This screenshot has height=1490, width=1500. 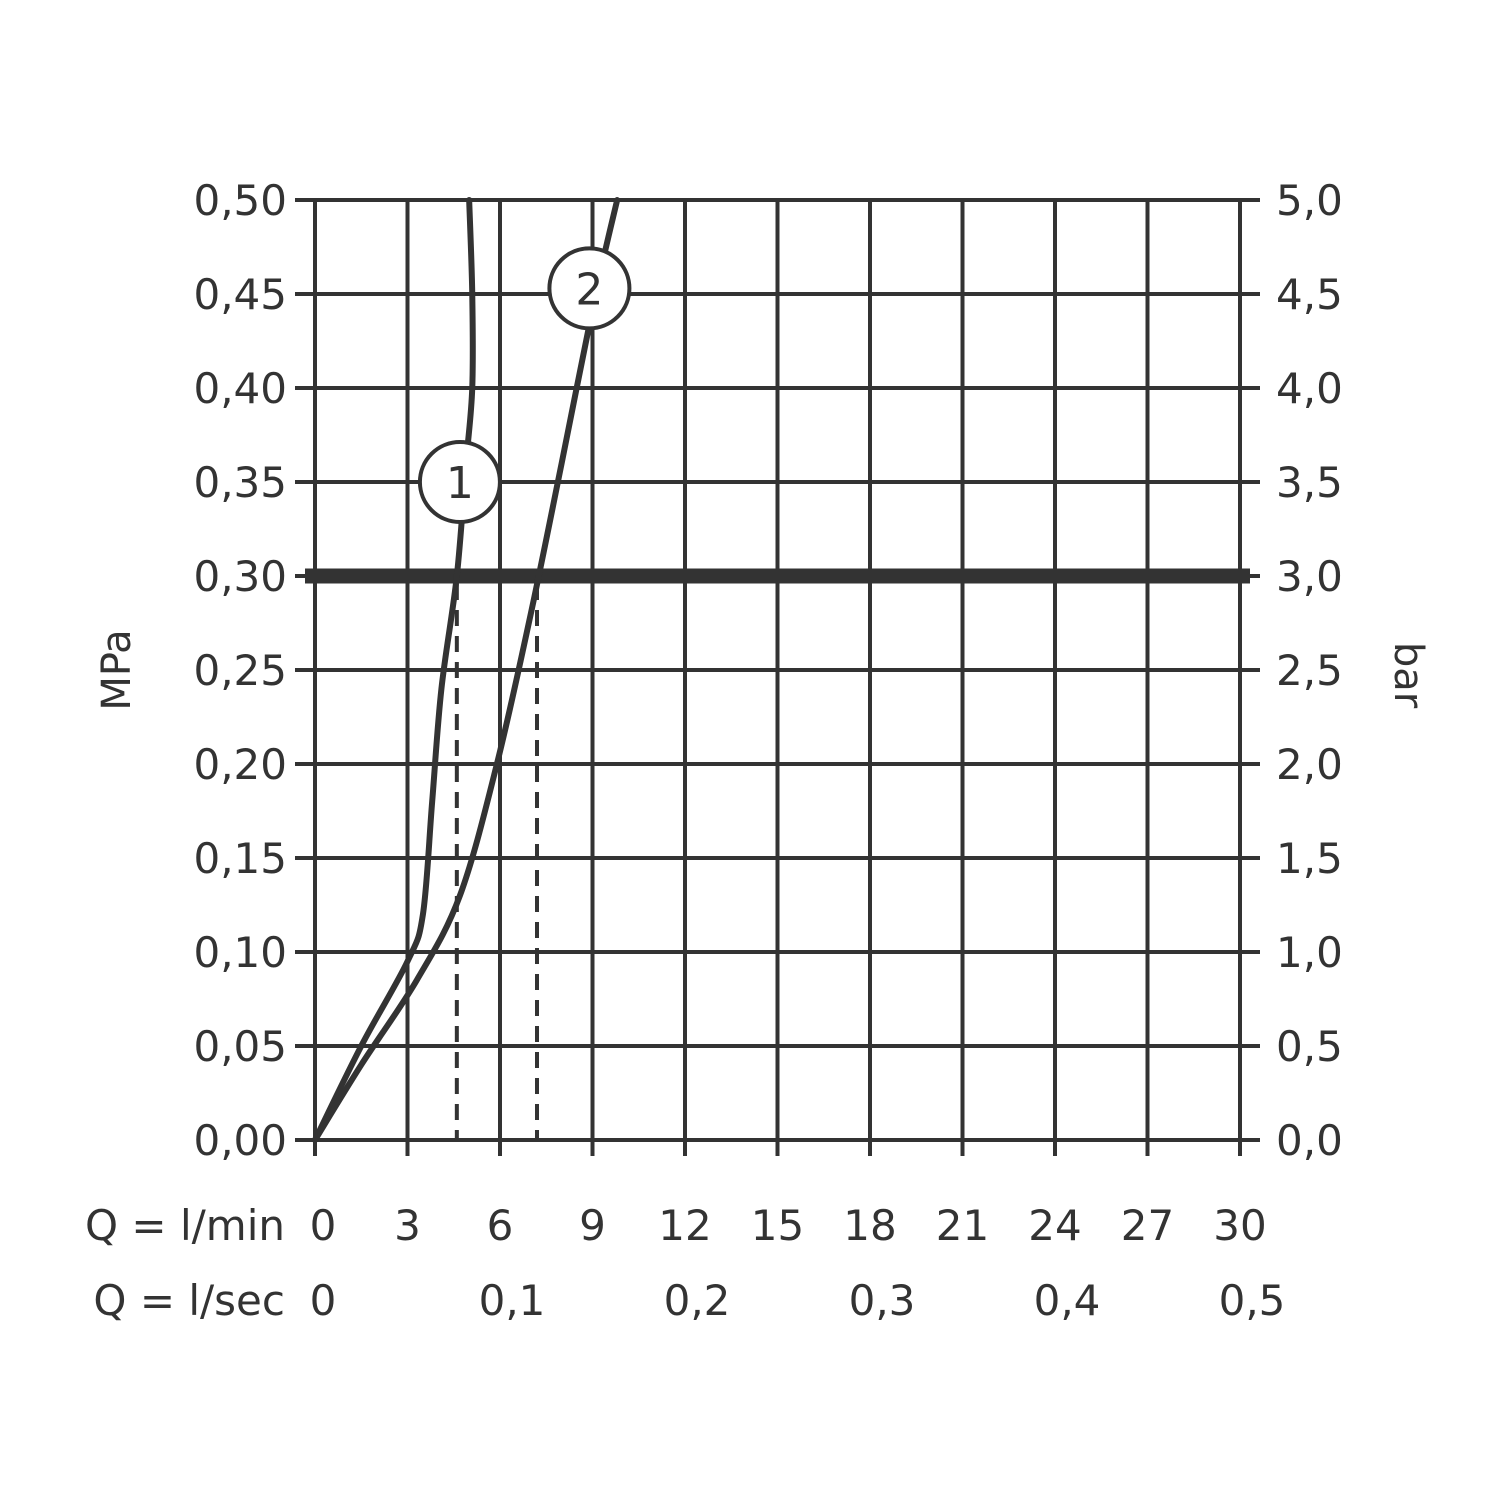 What do you see at coordinates (962, 1225) in the screenshot?
I see `x-lmin-tick-label-7: 21` at bounding box center [962, 1225].